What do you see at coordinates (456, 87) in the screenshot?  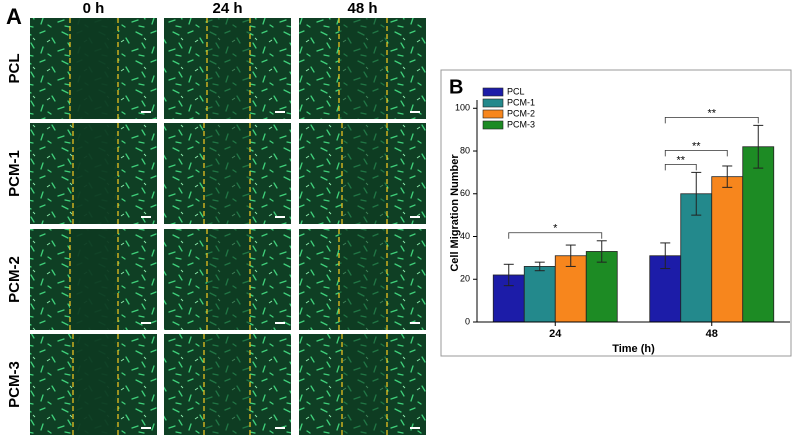 I see `panel-label: B` at bounding box center [456, 87].